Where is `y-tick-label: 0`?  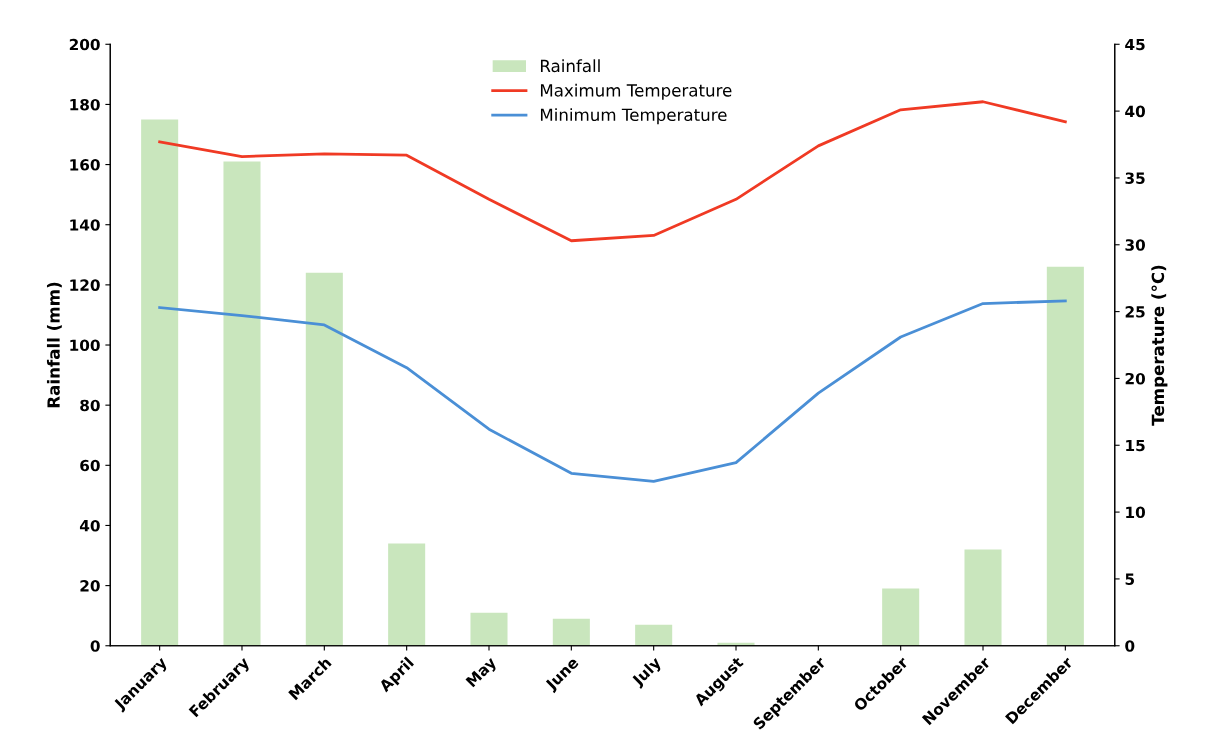 y-tick-label: 0 is located at coordinates (95, 646).